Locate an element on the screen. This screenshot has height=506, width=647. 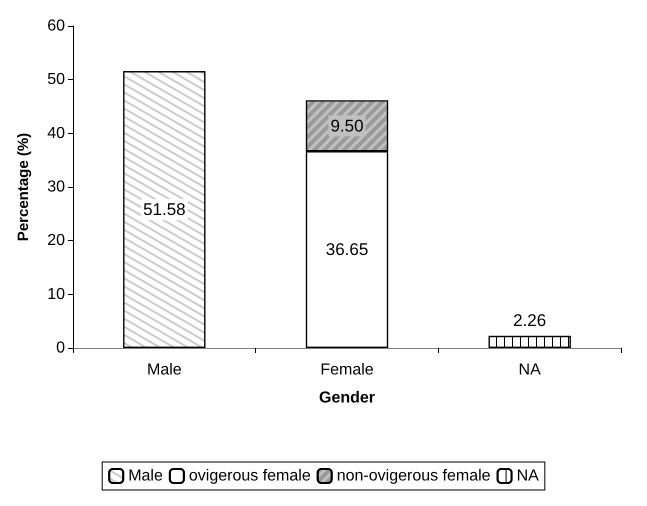
x-tick-label: NA is located at coordinates (530, 370).